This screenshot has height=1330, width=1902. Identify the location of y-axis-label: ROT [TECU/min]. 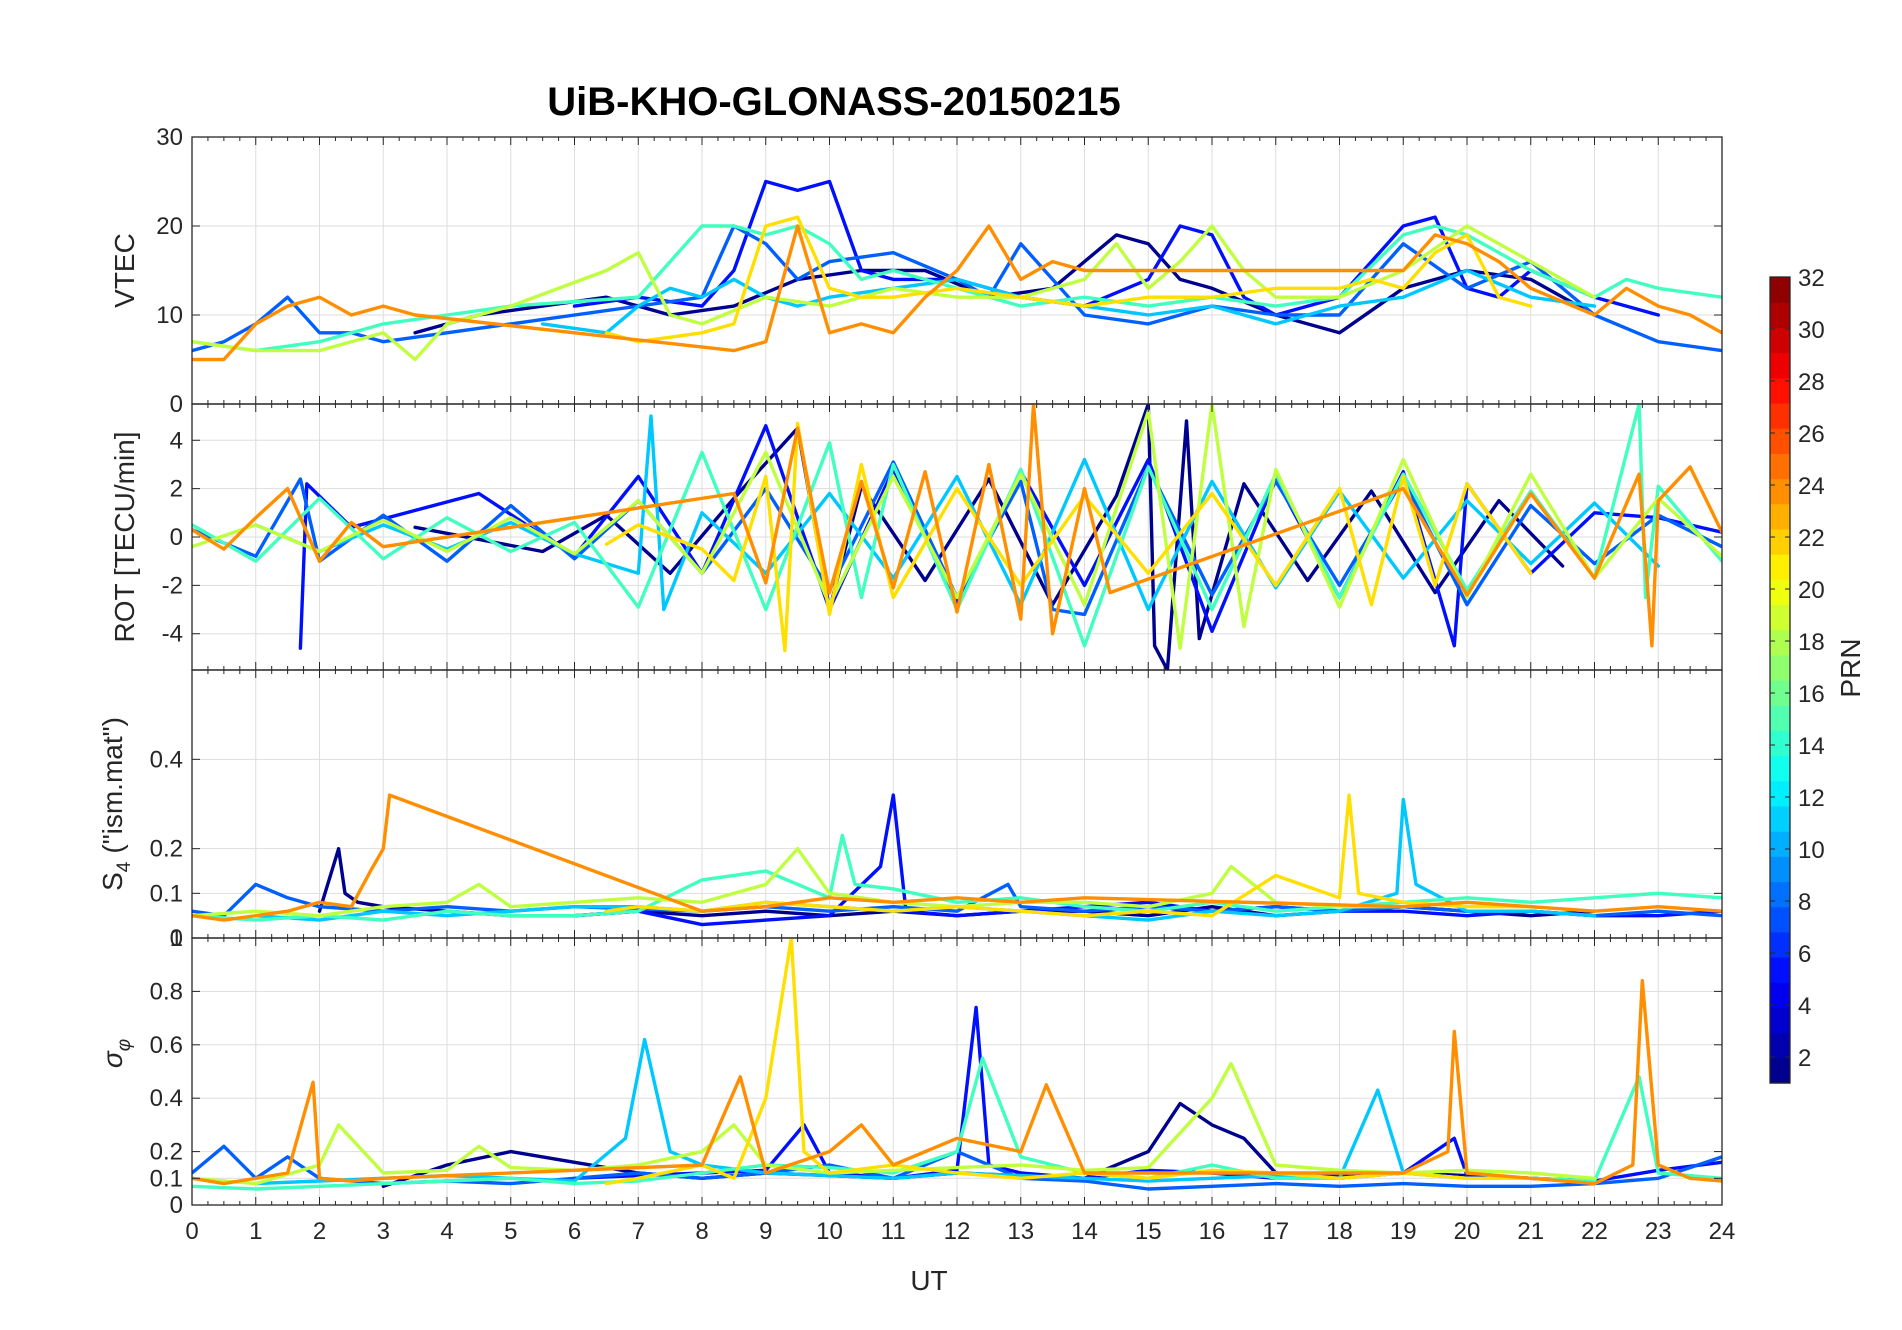
(124, 536).